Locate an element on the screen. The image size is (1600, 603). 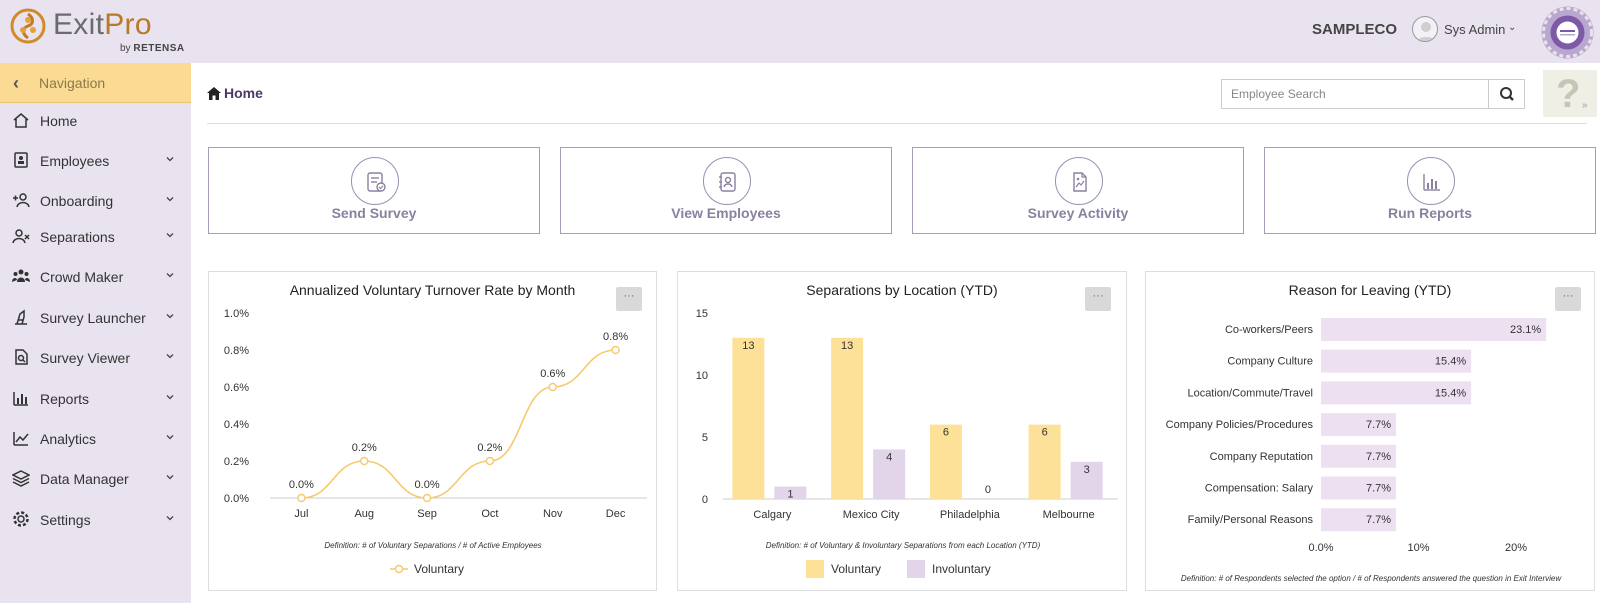
report-chart-icon is located at coordinates (1431, 181).